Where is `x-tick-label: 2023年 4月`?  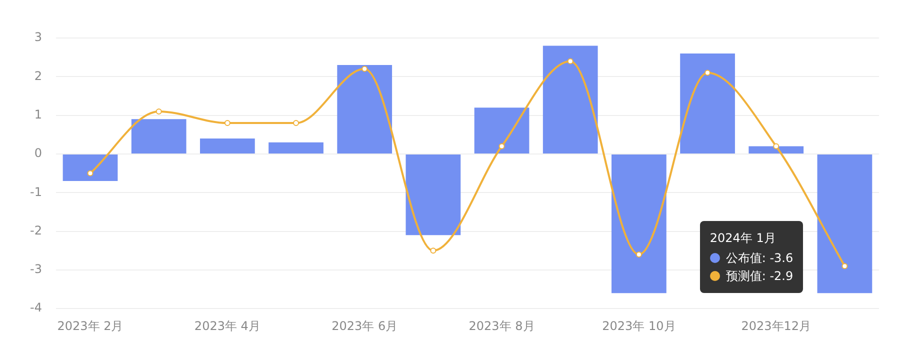
x-tick-label: 2023年 4月 is located at coordinates (227, 325).